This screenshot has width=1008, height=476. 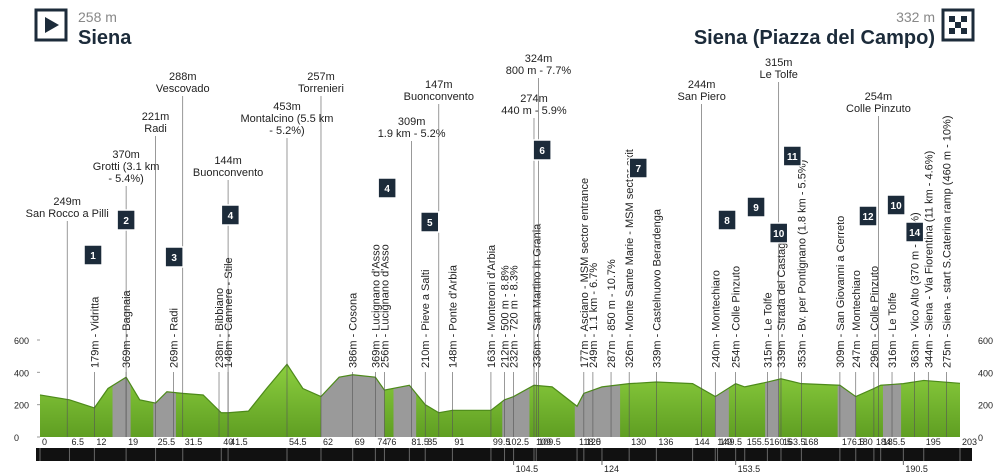 What do you see at coordinates (16, 438) in the screenshot?
I see `y-tick-label: 0` at bounding box center [16, 438].